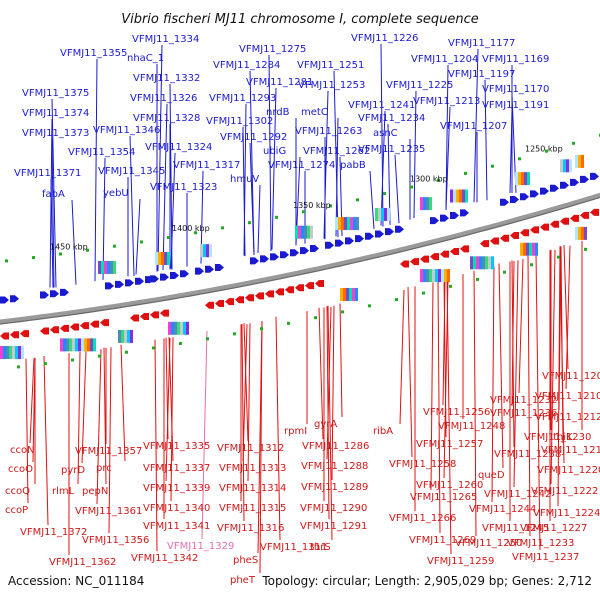 The image size is (600, 605). Describe the element at coordinates (544, 148) in the screenshot. I see `kbp-tick-label: 1250 kbp` at that location.